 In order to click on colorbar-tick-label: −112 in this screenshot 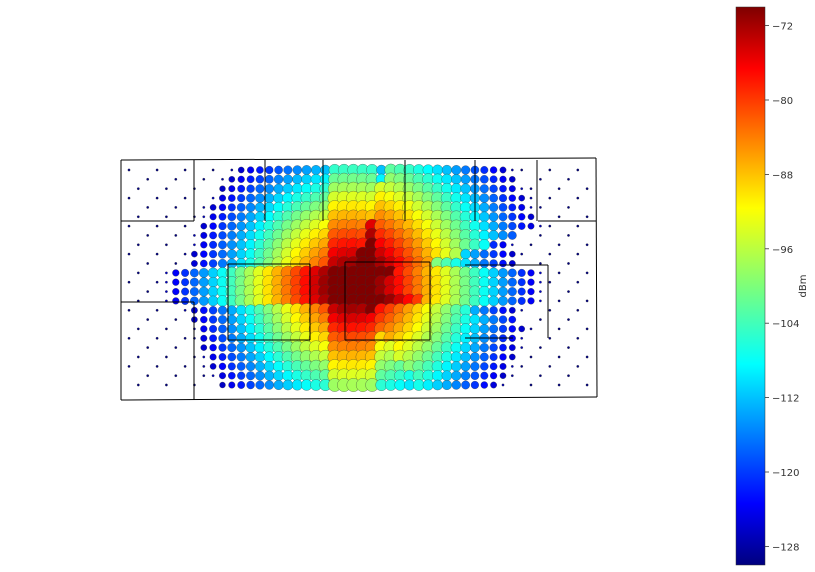, I will do `click(785, 399)`.